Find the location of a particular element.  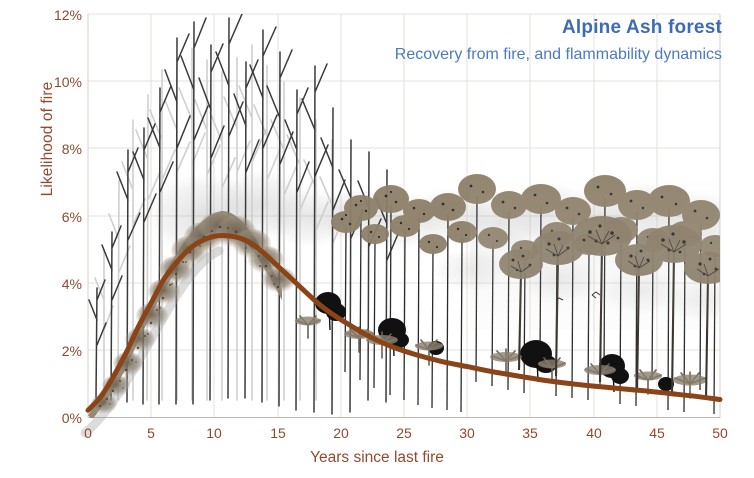

x-tick-15: 15 is located at coordinates (278, 433).